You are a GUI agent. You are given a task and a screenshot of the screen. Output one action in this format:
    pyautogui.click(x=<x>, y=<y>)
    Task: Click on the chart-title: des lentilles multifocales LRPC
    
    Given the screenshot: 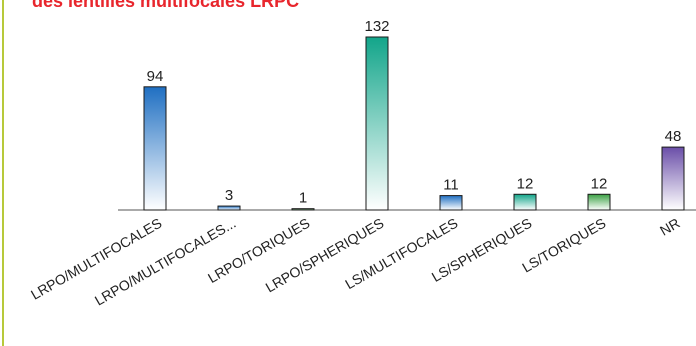 What is the action you would take?
    pyautogui.click(x=166, y=5)
    